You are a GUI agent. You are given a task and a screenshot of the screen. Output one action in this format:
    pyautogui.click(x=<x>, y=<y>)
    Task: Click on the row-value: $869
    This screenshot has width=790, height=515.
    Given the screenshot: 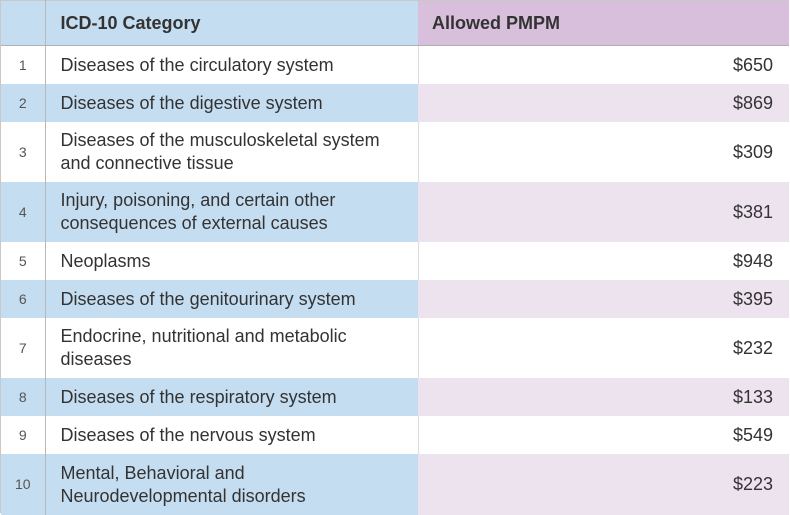 What is the action you would take?
    pyautogui.click(x=603, y=103)
    